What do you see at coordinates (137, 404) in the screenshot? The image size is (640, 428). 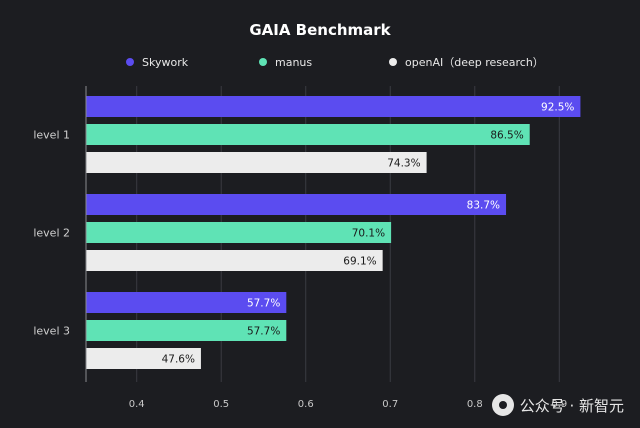 I see `x-tick-label: 0.4` at bounding box center [137, 404].